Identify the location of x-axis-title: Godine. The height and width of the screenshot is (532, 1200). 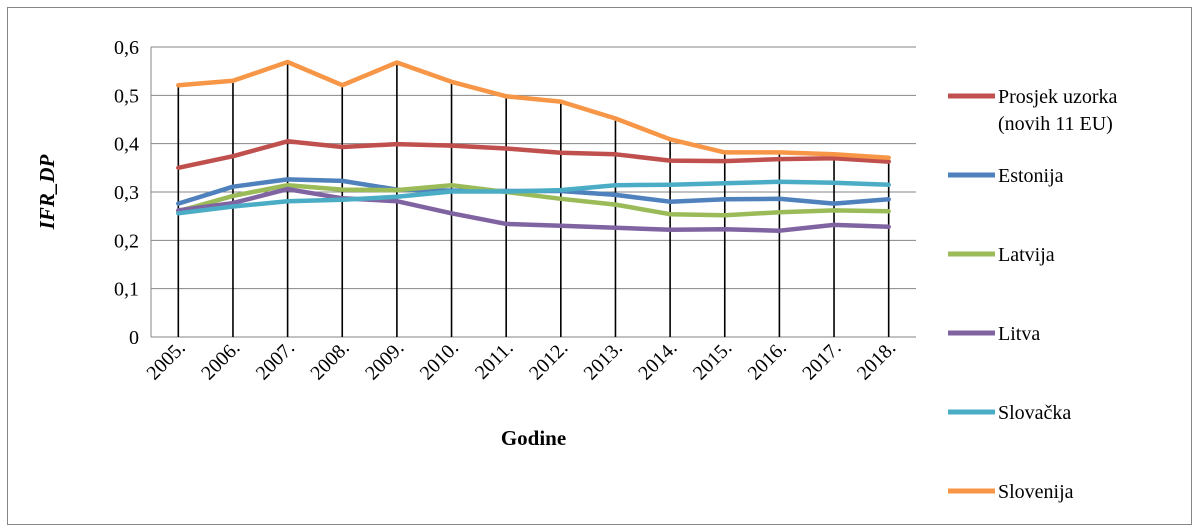
(533, 438).